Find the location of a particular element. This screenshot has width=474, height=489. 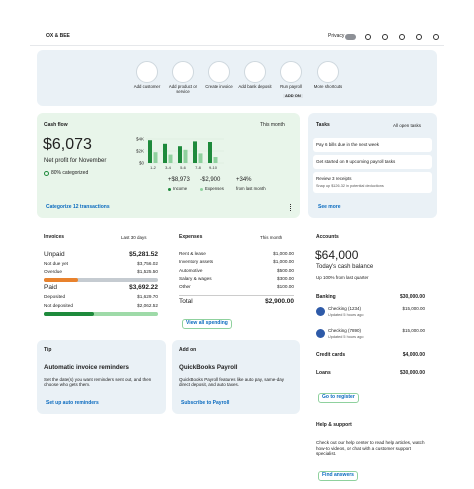

text: Total is located at coordinates (186, 302).